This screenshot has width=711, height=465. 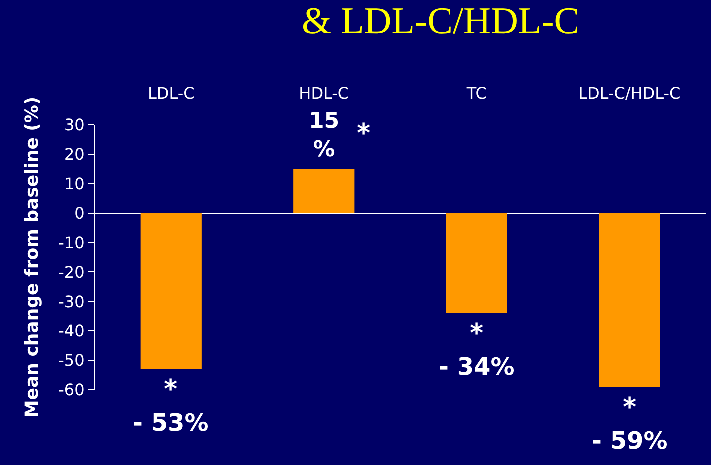 I want to click on data-label: - 53%, so click(x=171, y=423).